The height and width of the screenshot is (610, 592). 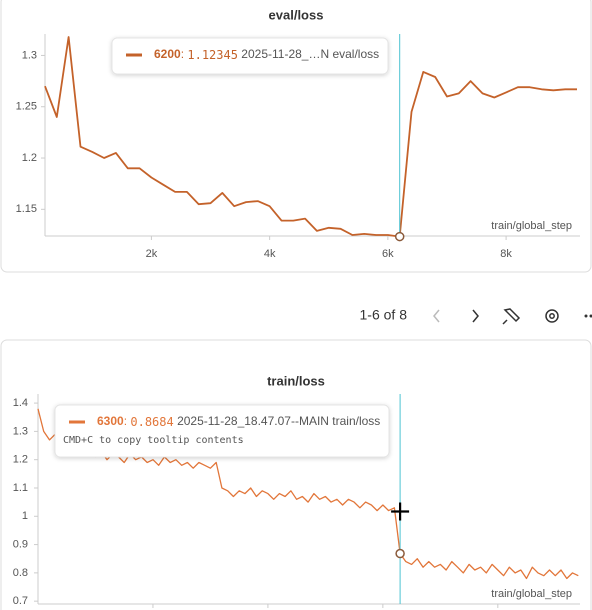 What do you see at coordinates (400, 511) in the screenshot?
I see `cursor` at bounding box center [400, 511].